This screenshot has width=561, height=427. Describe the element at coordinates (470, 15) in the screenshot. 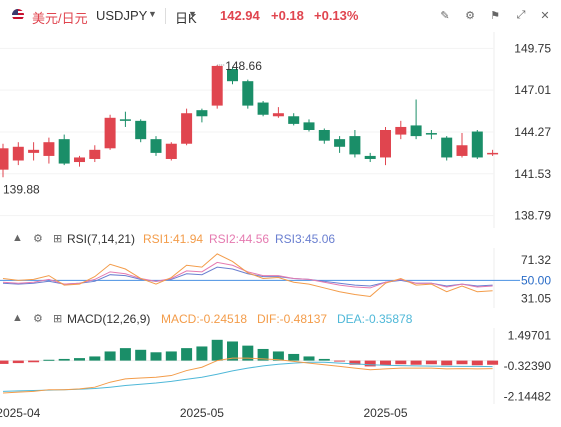

I see `settings-icon: ⚙` at that location.